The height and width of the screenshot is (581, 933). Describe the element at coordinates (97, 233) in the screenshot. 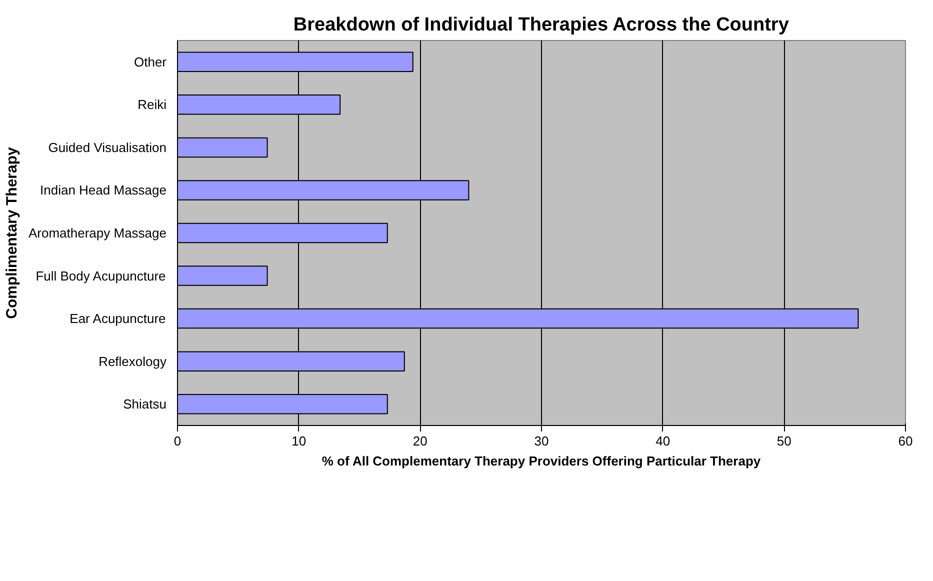

I see `y-tick-label: Aromatherapy Massage` at that location.